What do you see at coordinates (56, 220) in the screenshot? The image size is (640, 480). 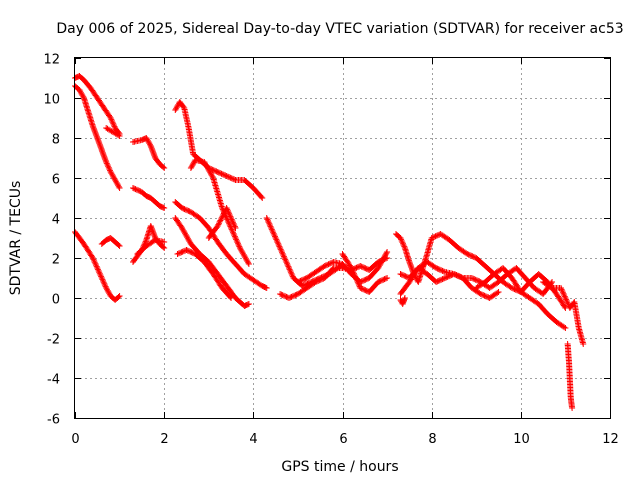 I see `y-tick-label: 4` at bounding box center [56, 220].